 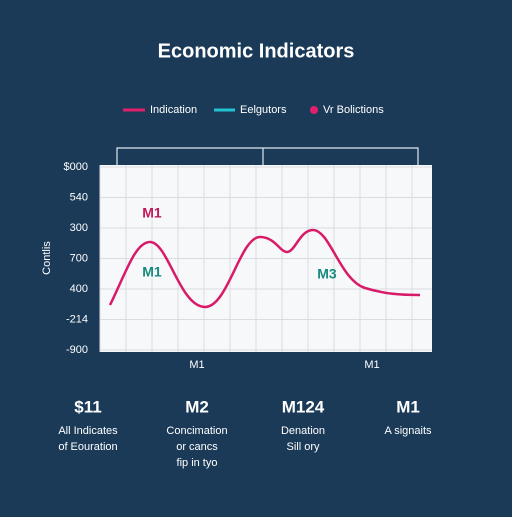 I want to click on stat-value: $11, so click(x=87, y=406).